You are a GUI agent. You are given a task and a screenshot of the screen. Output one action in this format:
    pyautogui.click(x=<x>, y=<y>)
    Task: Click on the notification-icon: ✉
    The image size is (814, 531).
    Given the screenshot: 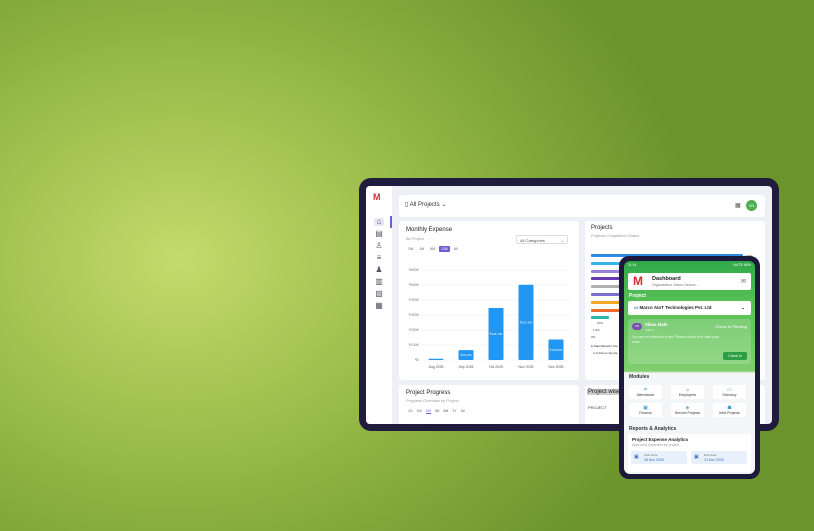 What is the action you would take?
    pyautogui.click(x=743, y=282)
    